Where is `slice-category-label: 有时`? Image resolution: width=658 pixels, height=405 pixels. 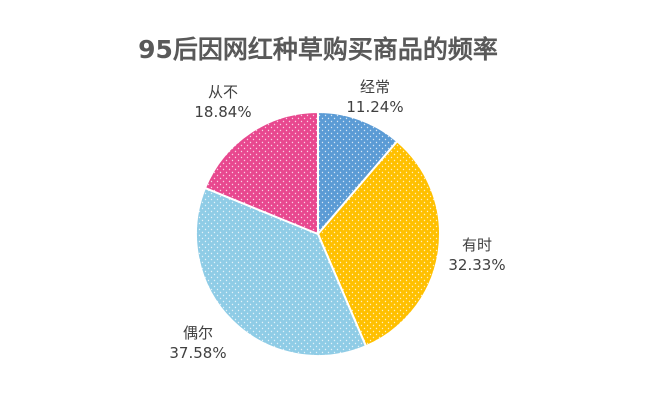 slice-category-label: 有时 is located at coordinates (477, 245).